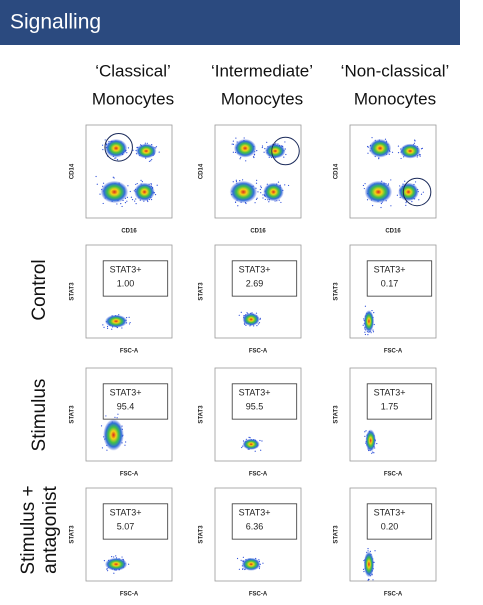 The height and width of the screenshot is (605, 483). What do you see at coordinates (255, 406) in the screenshot?
I see `gate-percent: 95.5` at bounding box center [255, 406].